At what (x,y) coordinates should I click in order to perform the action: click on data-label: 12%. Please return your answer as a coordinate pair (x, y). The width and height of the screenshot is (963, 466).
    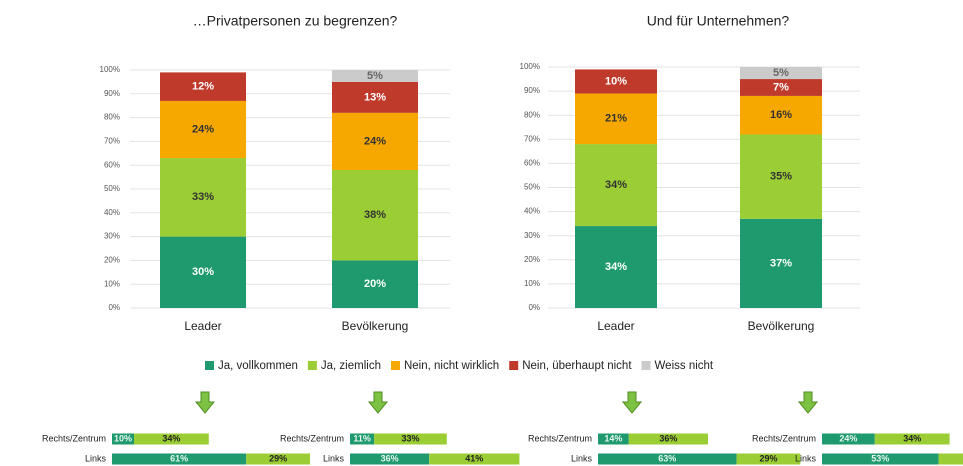
    Looking at the image, I should click on (203, 87).